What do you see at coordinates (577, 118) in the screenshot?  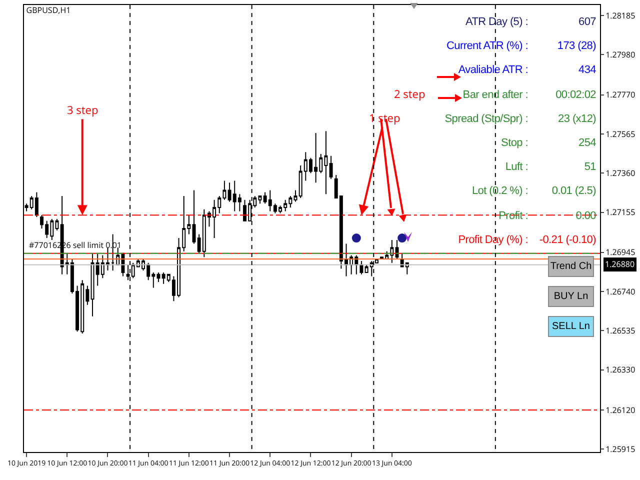 I see `annotation: 23 (x12)` at bounding box center [577, 118].